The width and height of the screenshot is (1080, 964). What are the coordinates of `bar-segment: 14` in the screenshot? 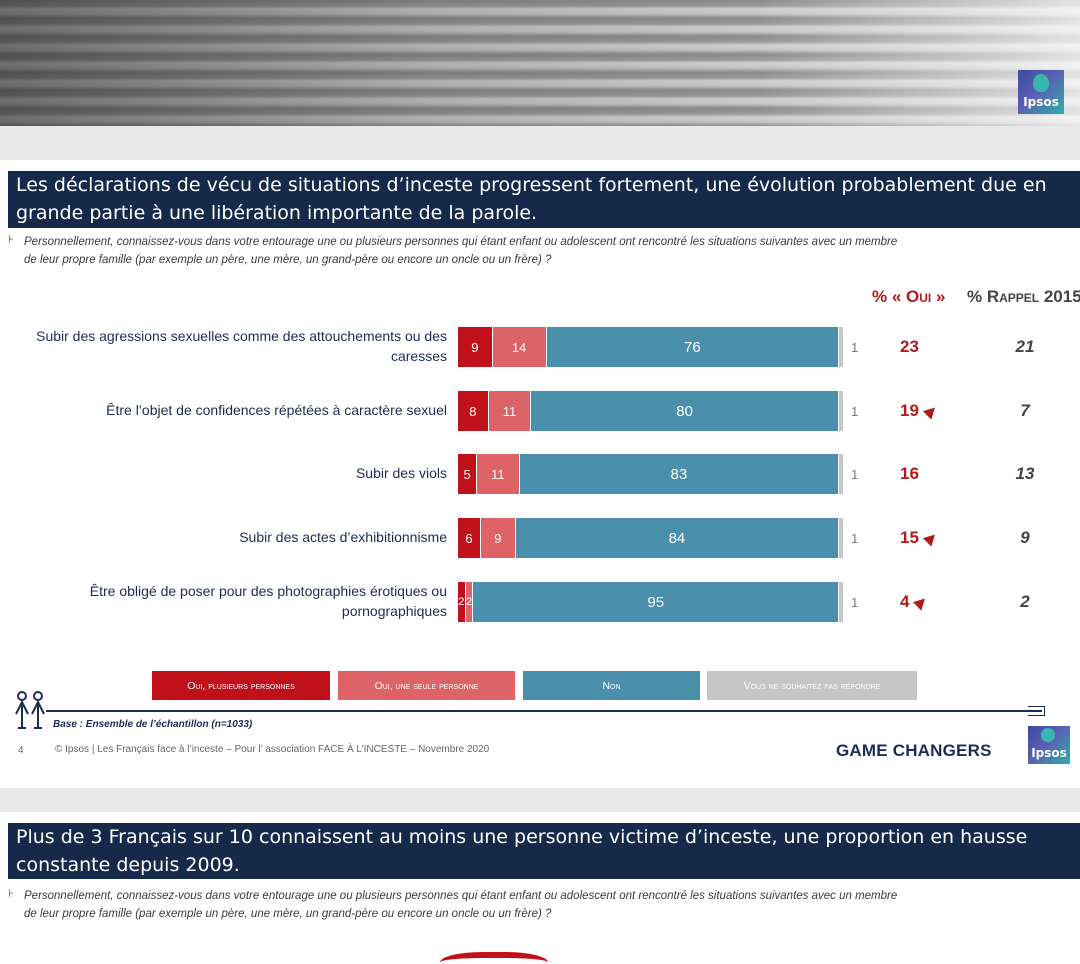 It's located at (519, 347).